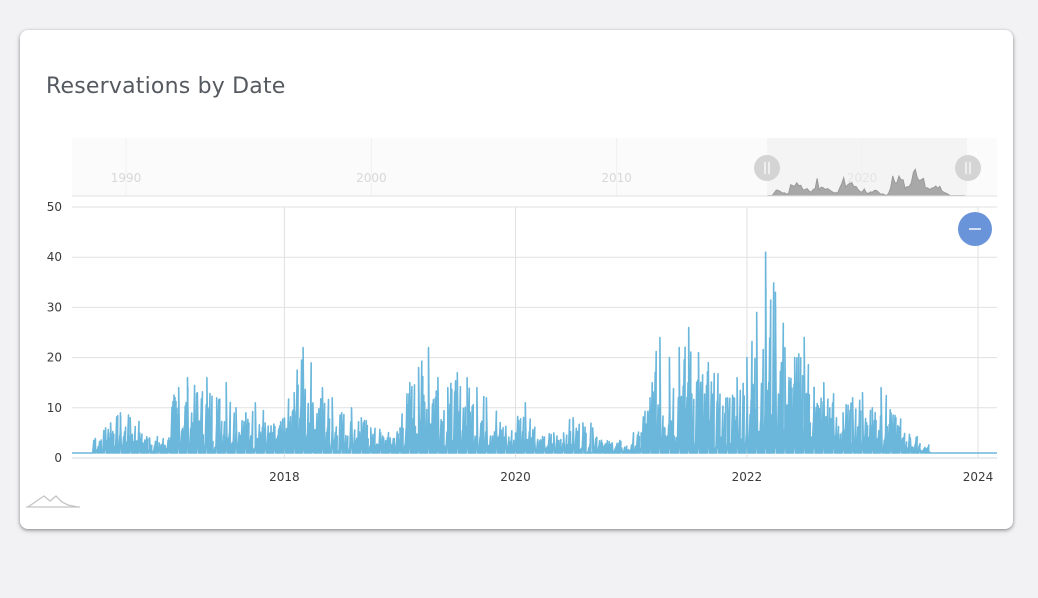 The image size is (1038, 598). Describe the element at coordinates (978, 477) in the screenshot. I see `x-tick-label: 2024` at that location.